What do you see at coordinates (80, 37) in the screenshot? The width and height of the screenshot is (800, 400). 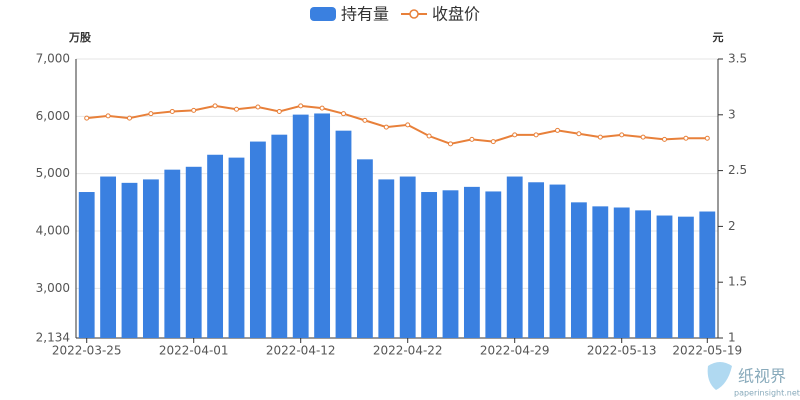 I see `y-axis-label: 万股` at bounding box center [80, 37].